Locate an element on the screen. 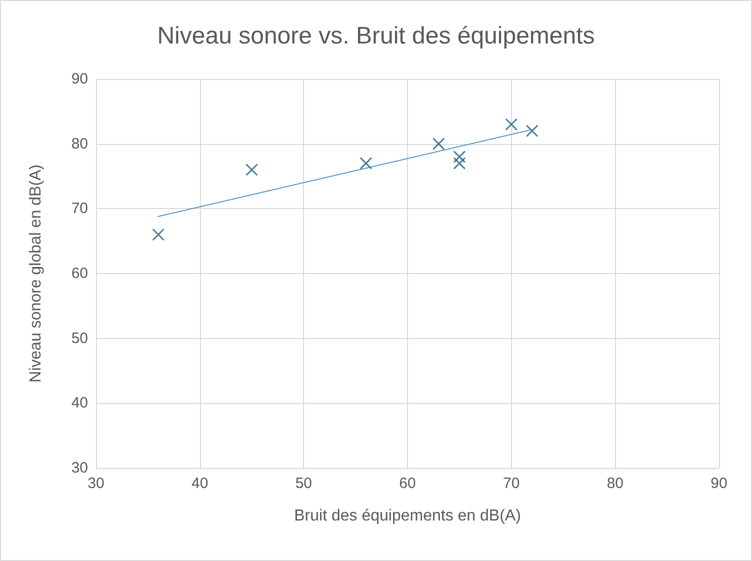 This screenshot has width=752, height=561. x-tick-label: 70 is located at coordinates (511, 483).